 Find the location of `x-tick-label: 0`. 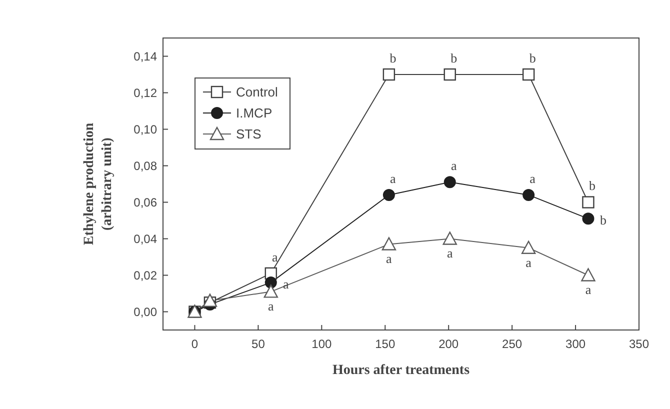

x-tick-label: 0 is located at coordinates (194, 344).